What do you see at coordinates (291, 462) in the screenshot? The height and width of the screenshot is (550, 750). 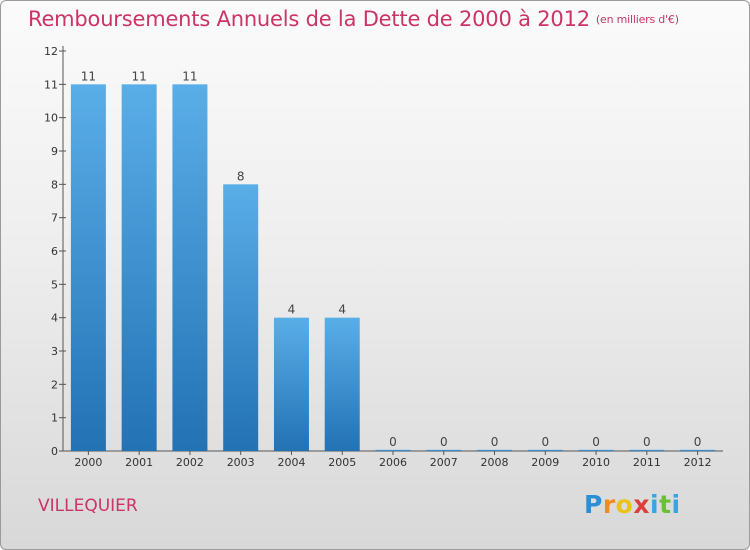 I see `x-tick-label: 2004` at bounding box center [291, 462].